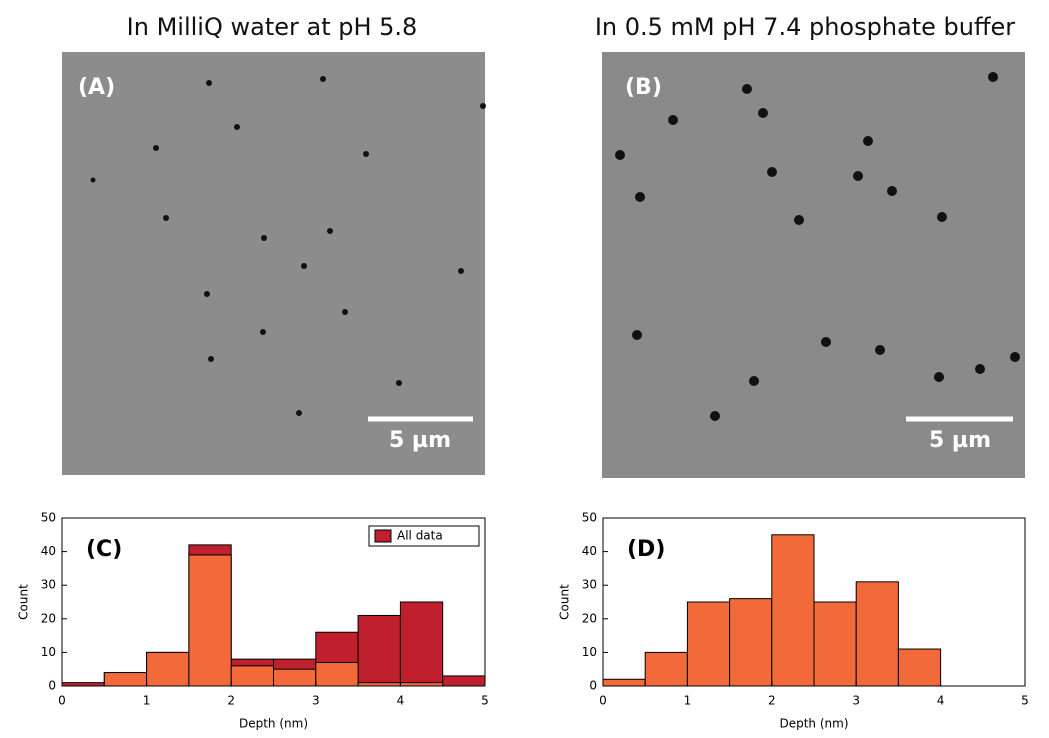  I want to click on panel-label: (C), so click(104, 549).